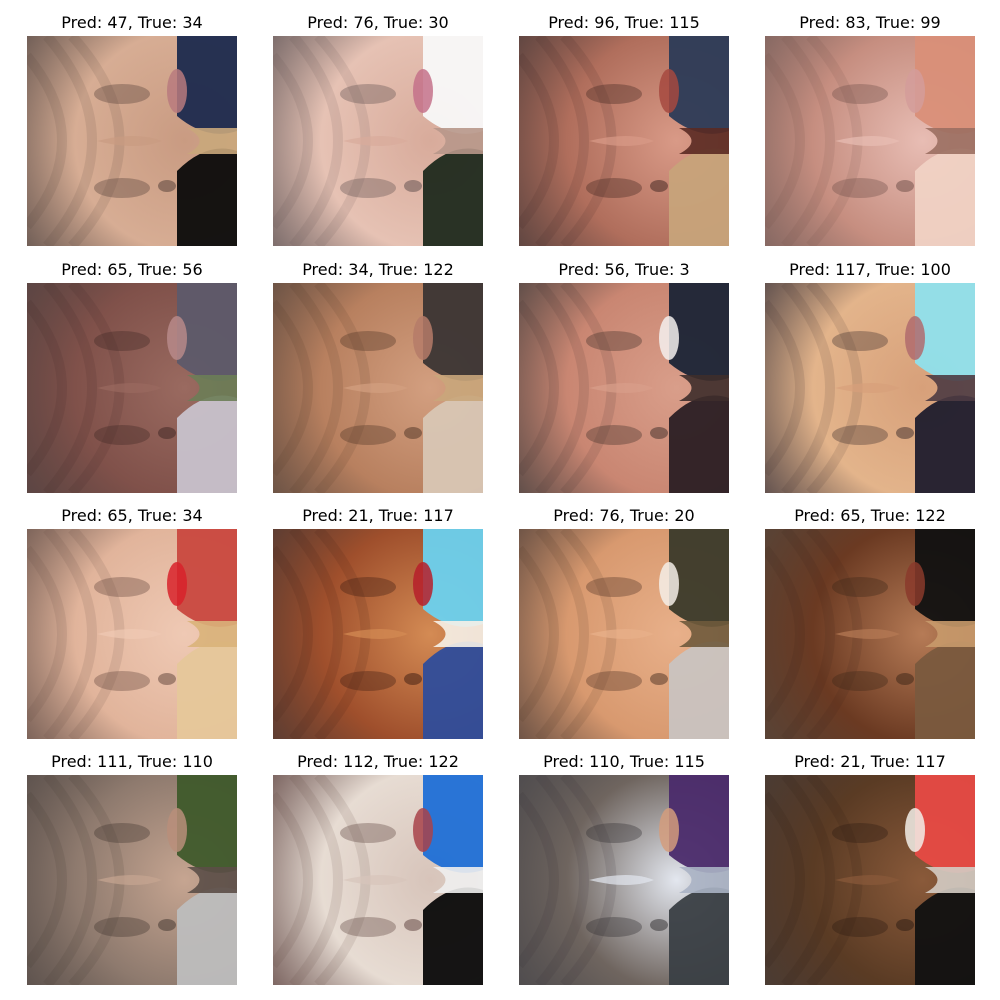 Image resolution: width=1000 pixels, height=1000 pixels. I want to click on cell-title: Pred: 117, True: 100, so click(870, 269).